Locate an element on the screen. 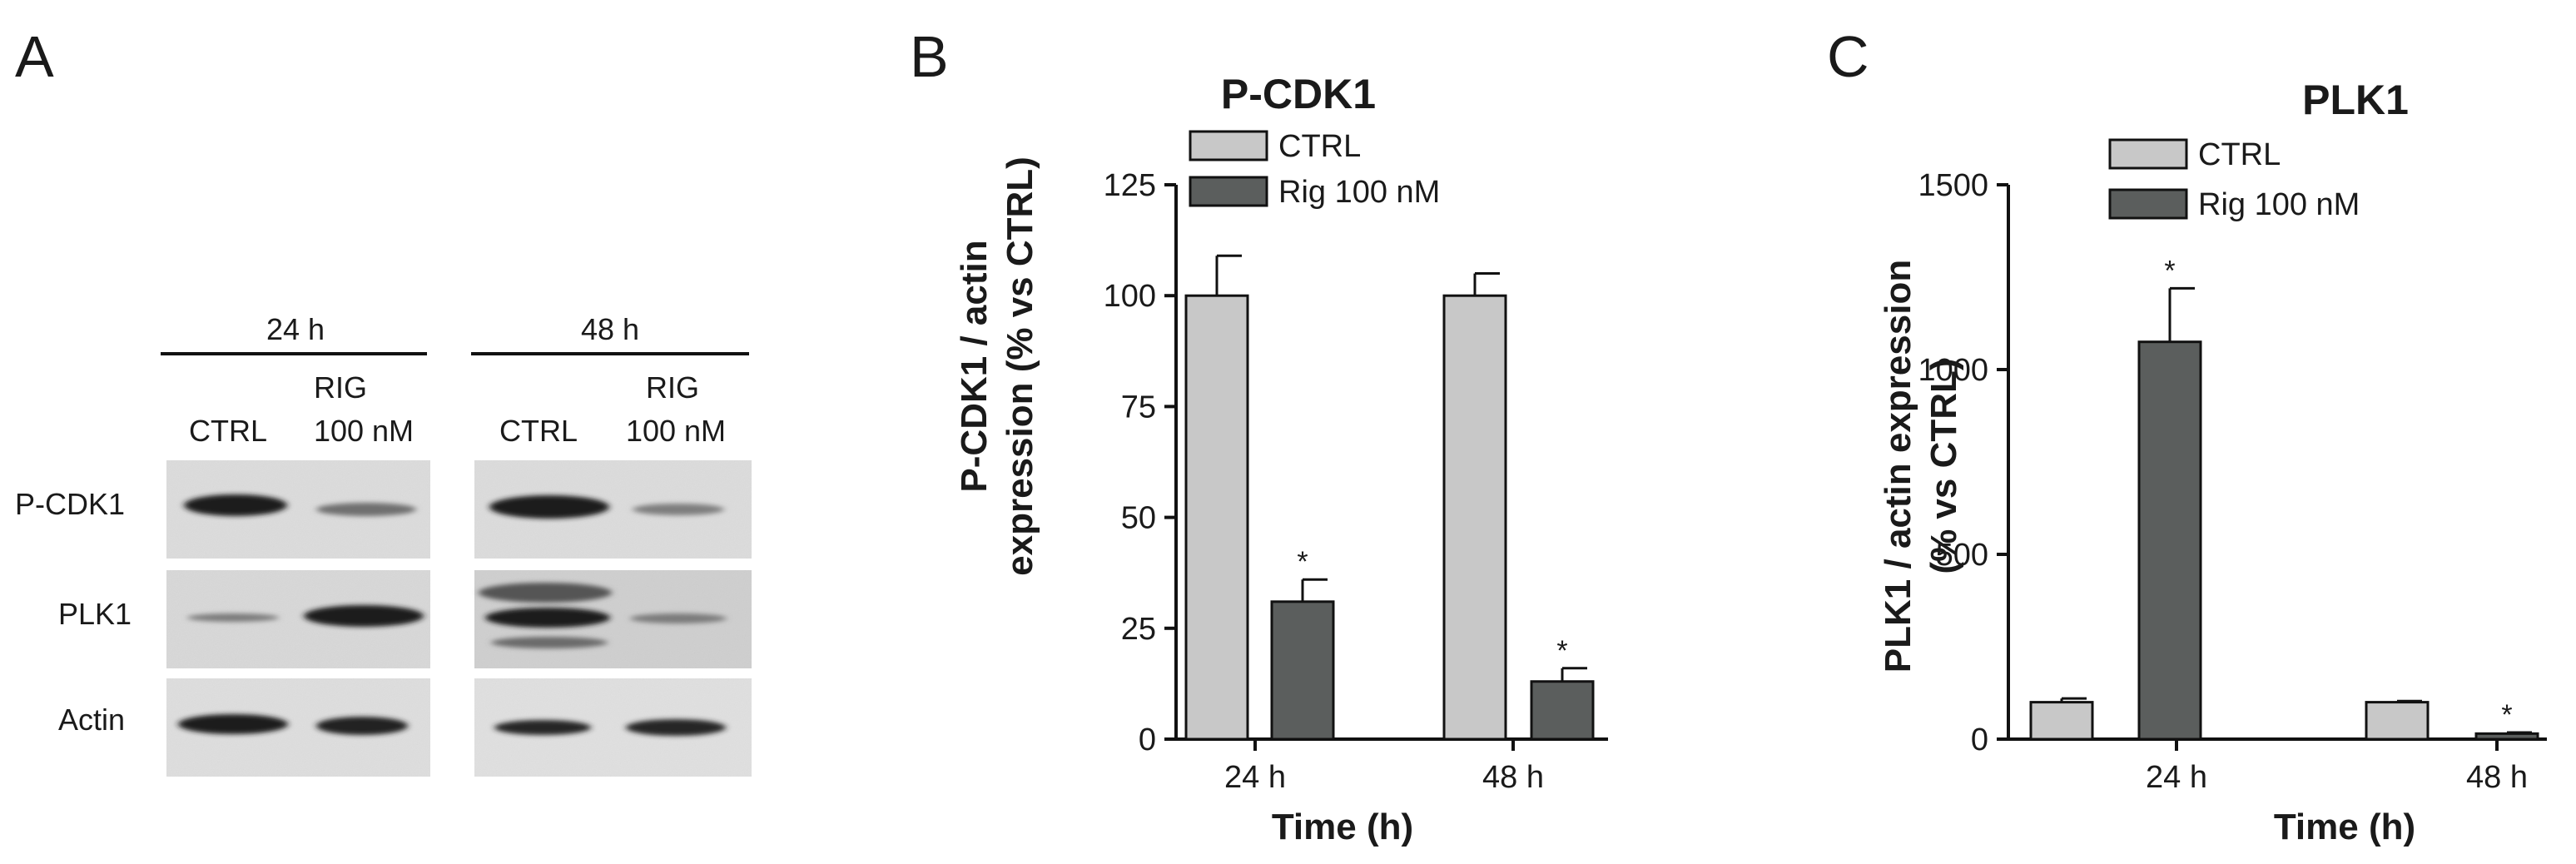 Image resolution: width=2576 pixels, height=864 pixels. panel-a-letter: A is located at coordinates (34, 56).